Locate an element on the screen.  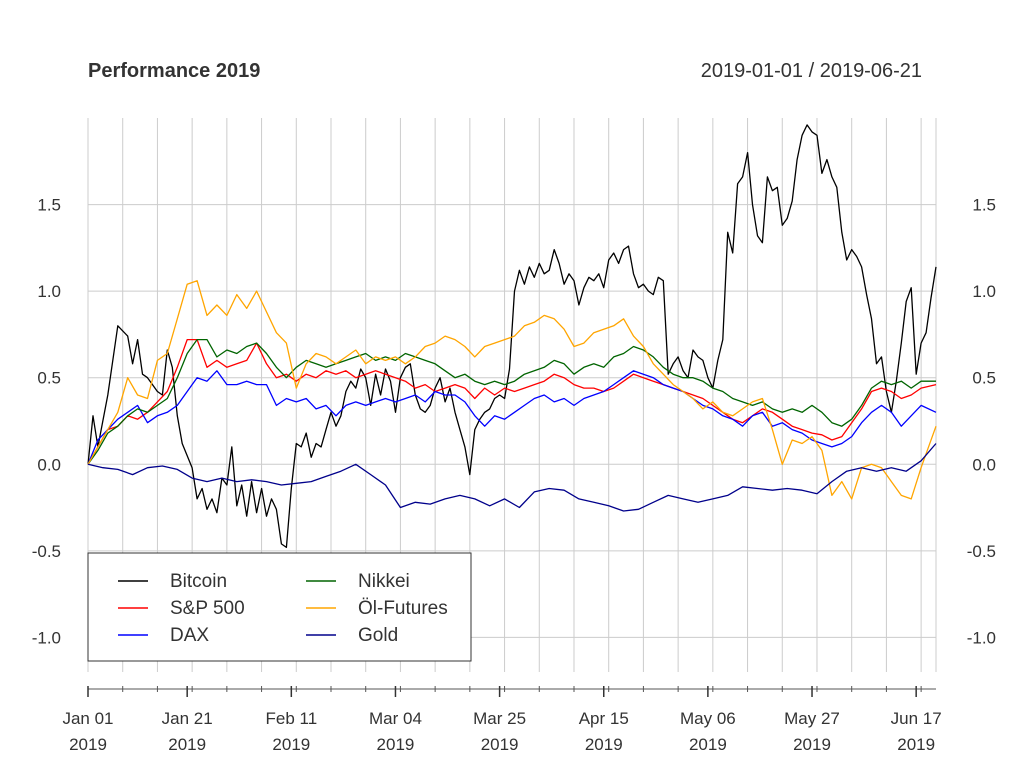
x-tick-label: Apr 15 is located at coordinates (604, 718).